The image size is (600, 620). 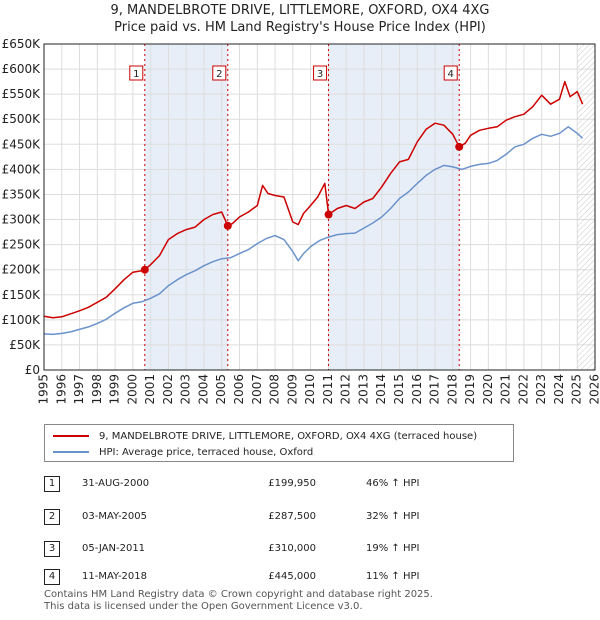 What do you see at coordinates (328, 389) in the screenshot?
I see `x-tick-label: 2011` at bounding box center [328, 389].